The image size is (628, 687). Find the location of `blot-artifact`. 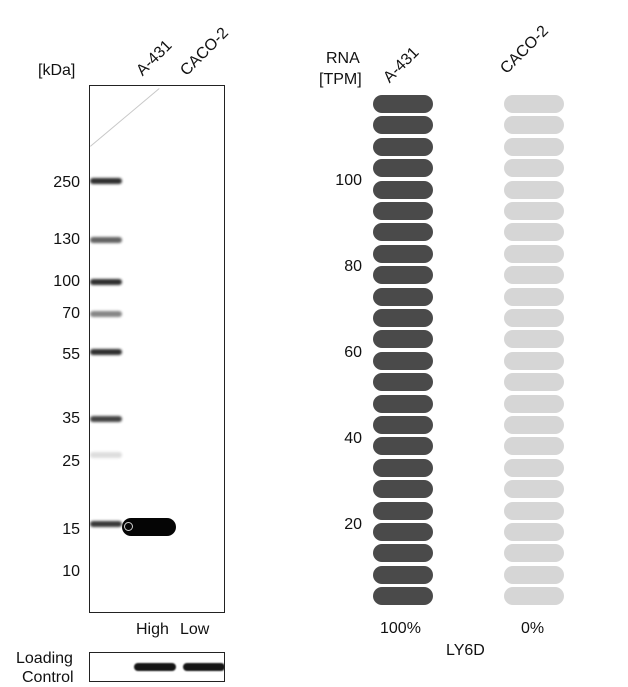

blot-artifact is located at coordinates (125, 117).